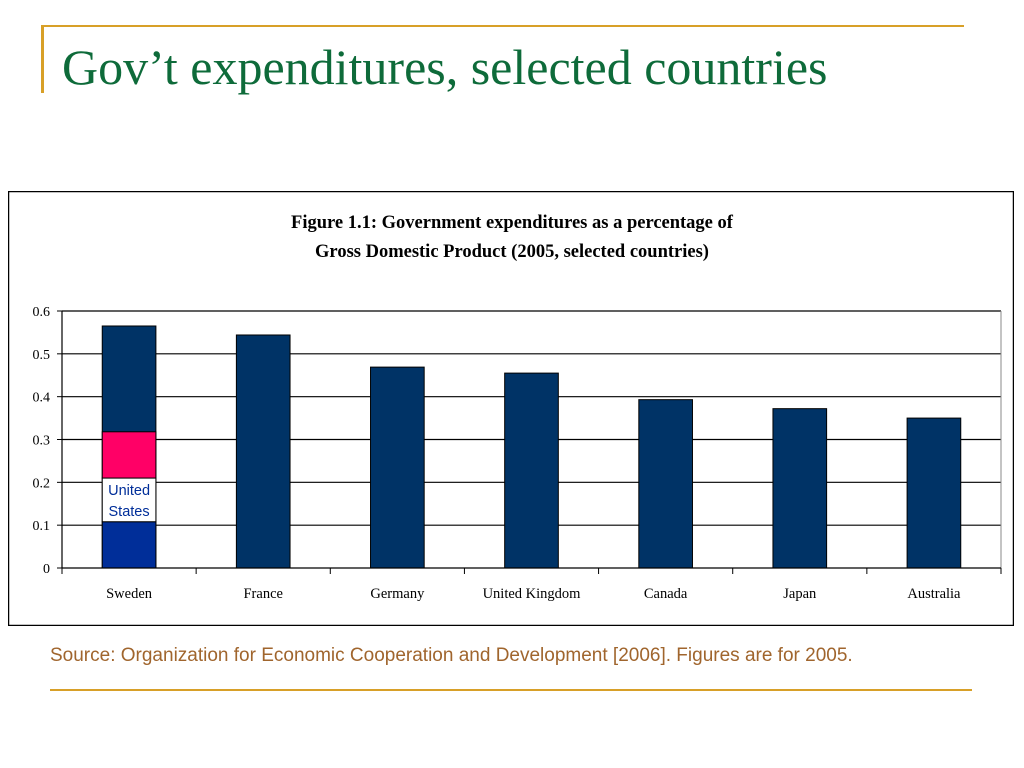  What do you see at coordinates (129, 455) in the screenshot?
I see `us-inset-band-red` at bounding box center [129, 455].